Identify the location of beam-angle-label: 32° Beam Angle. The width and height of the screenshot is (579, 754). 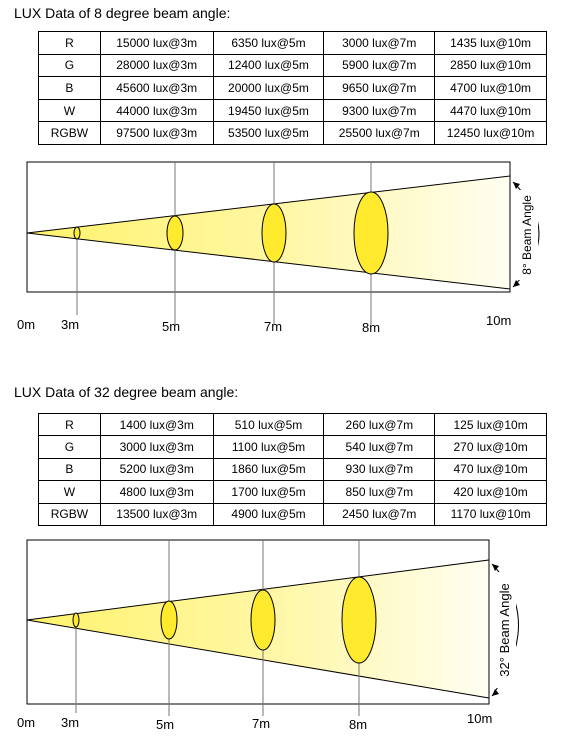
(504, 629).